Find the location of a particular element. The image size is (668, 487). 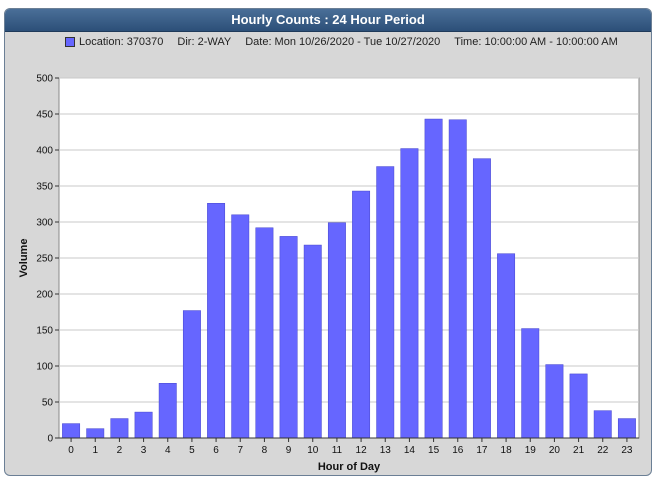

x-tick-label: 17 is located at coordinates (482, 450).